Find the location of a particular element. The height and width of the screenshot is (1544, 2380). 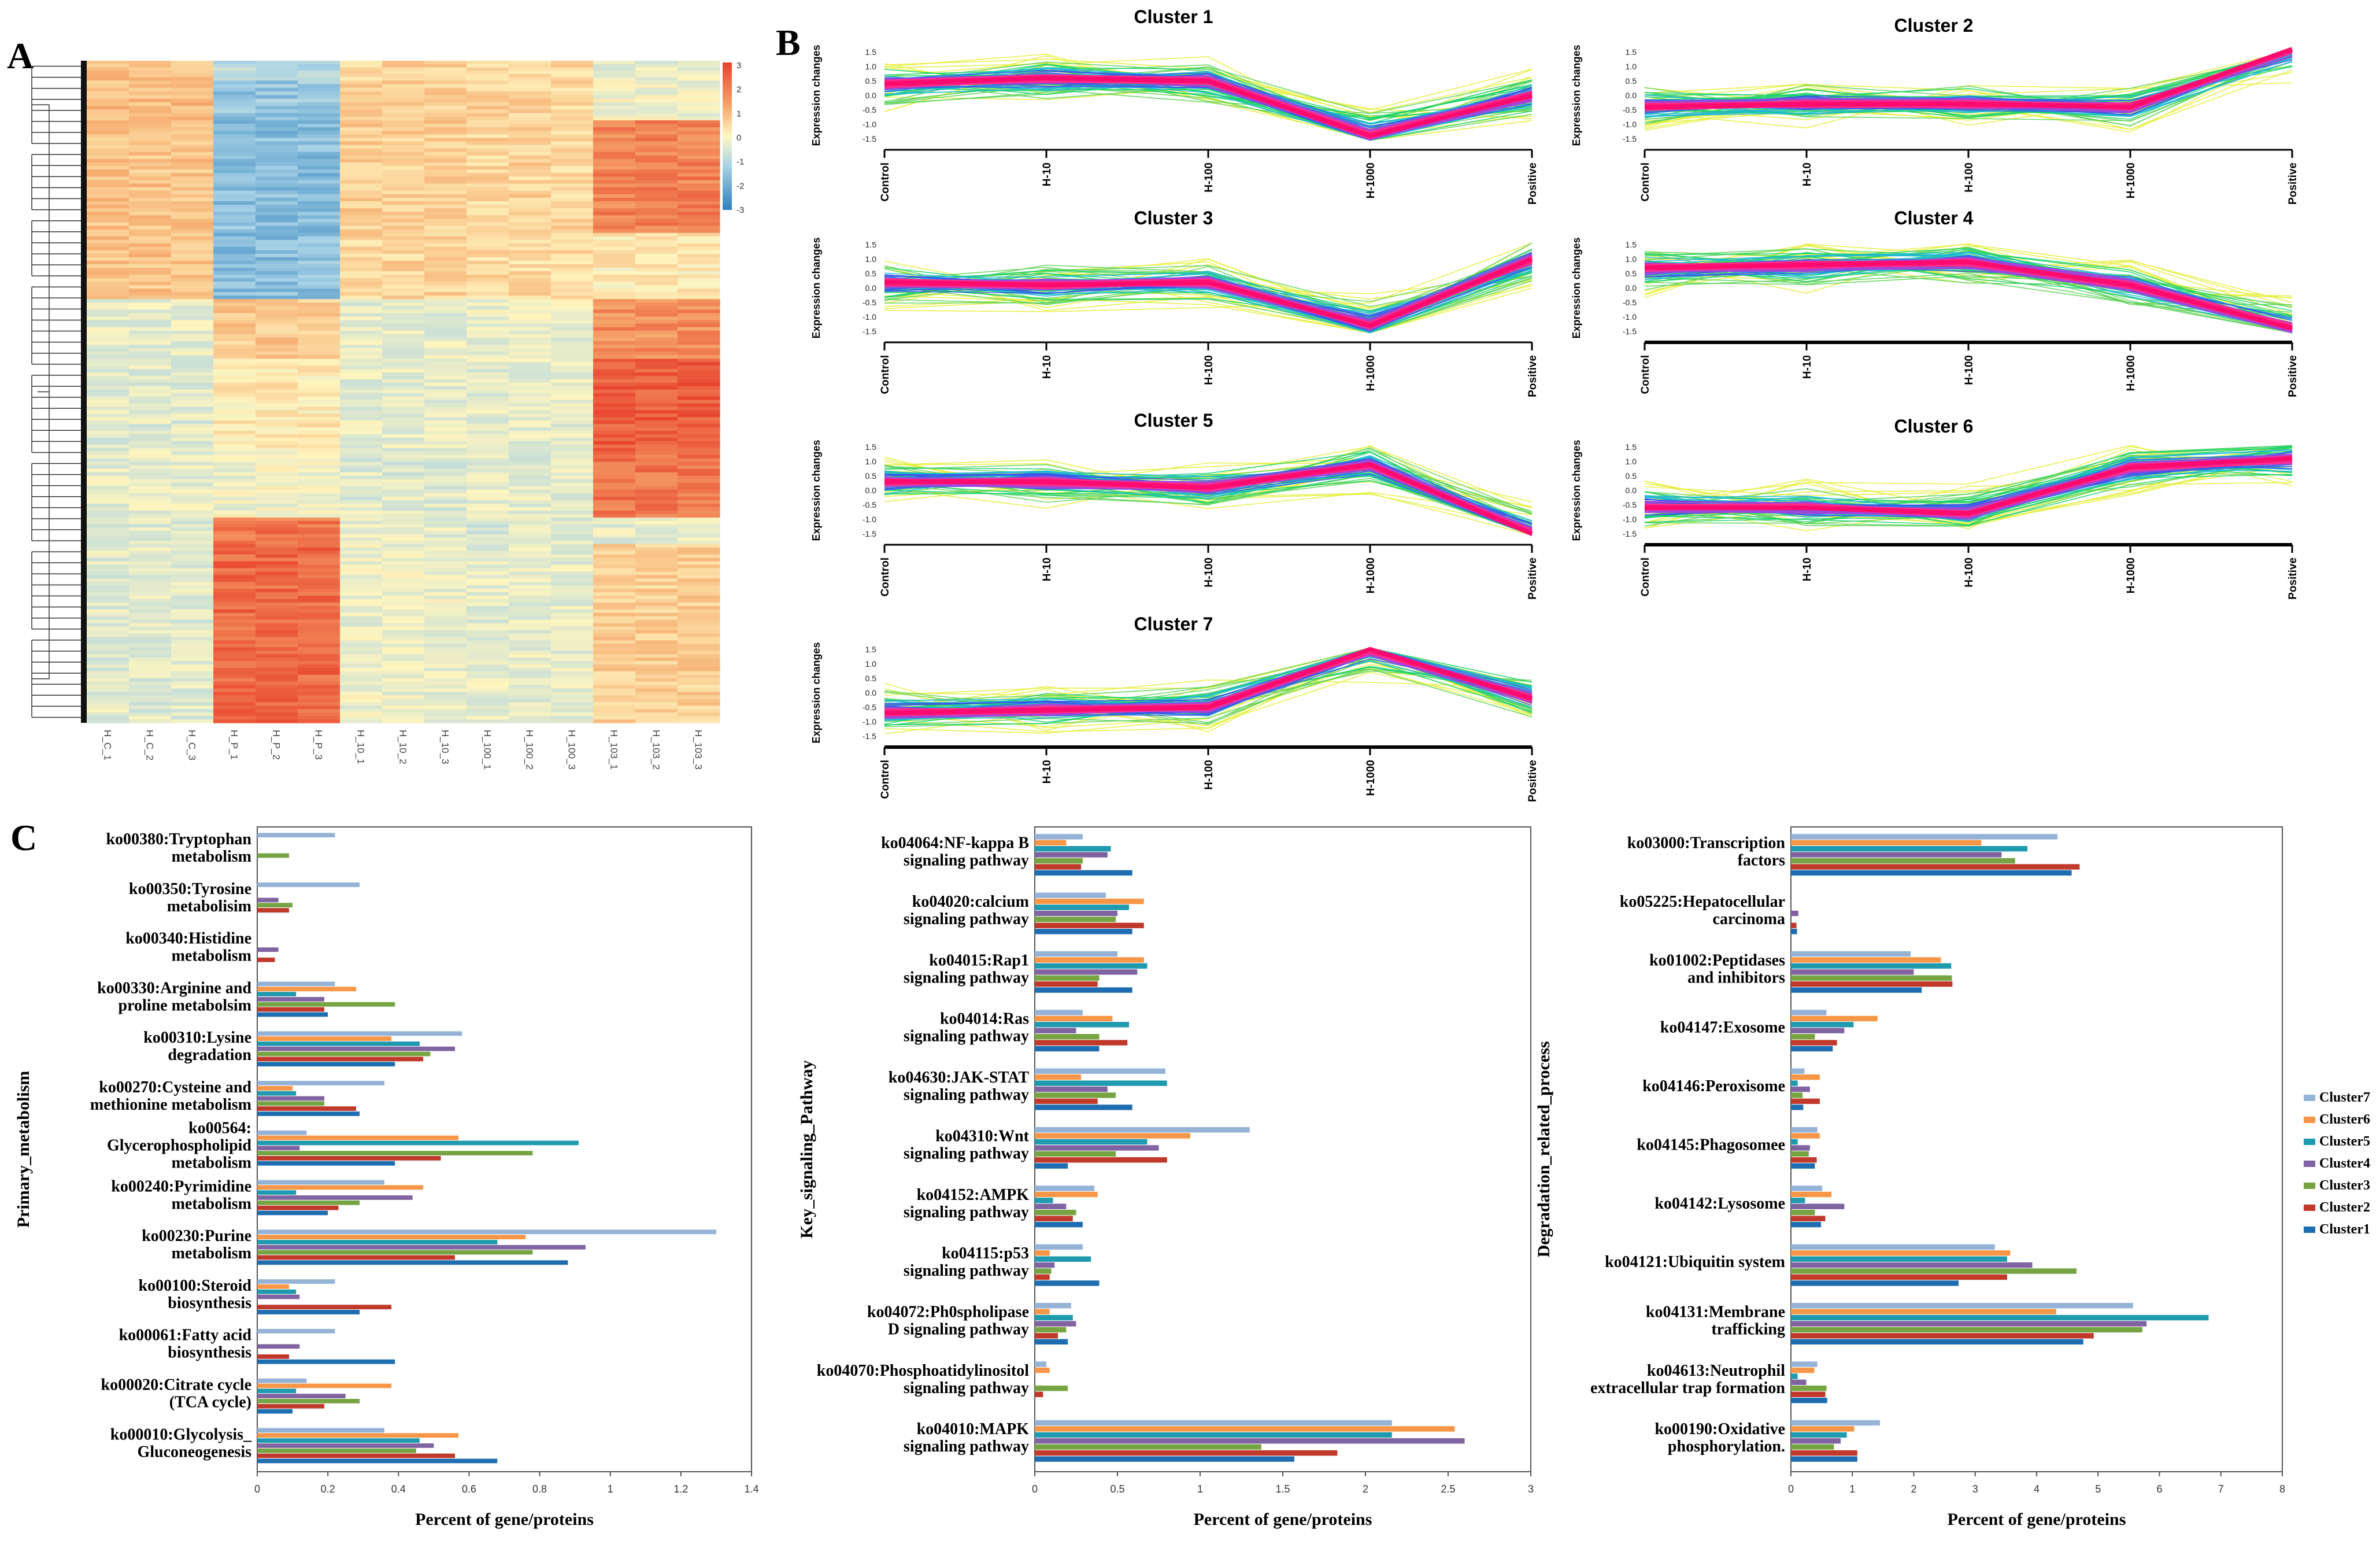

bar-category-label: metabolism is located at coordinates (212, 1204).